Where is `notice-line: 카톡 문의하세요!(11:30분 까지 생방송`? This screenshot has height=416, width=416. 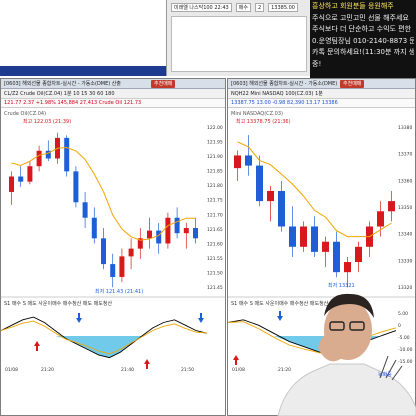
notice-line: 카톡 문의하세요!(11:30분 까지 생방송 is located at coordinates (363, 52).